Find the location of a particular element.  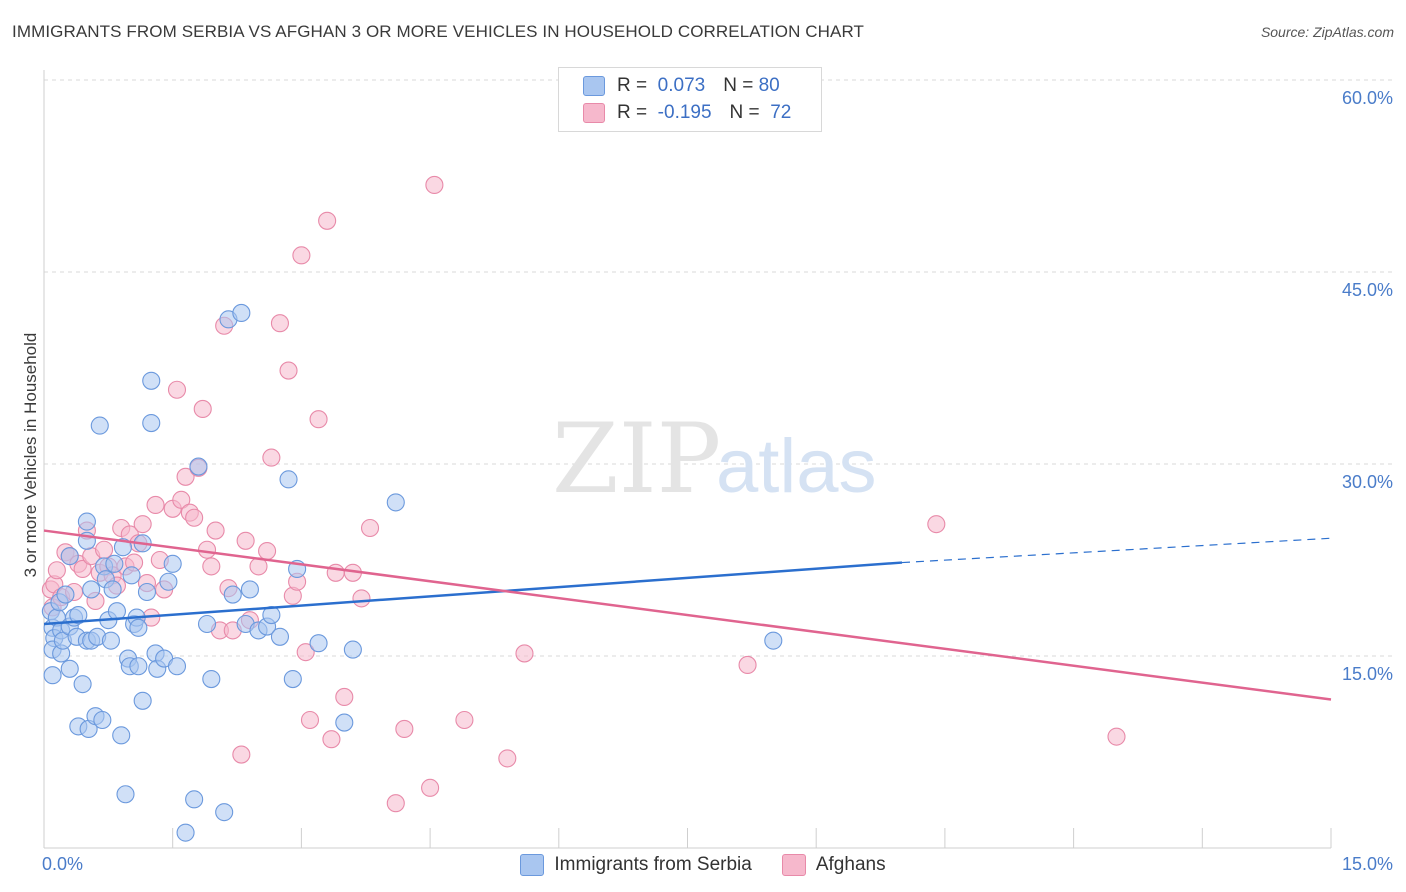

x-tick-label: 0.0% is located at coordinates (62, 864).